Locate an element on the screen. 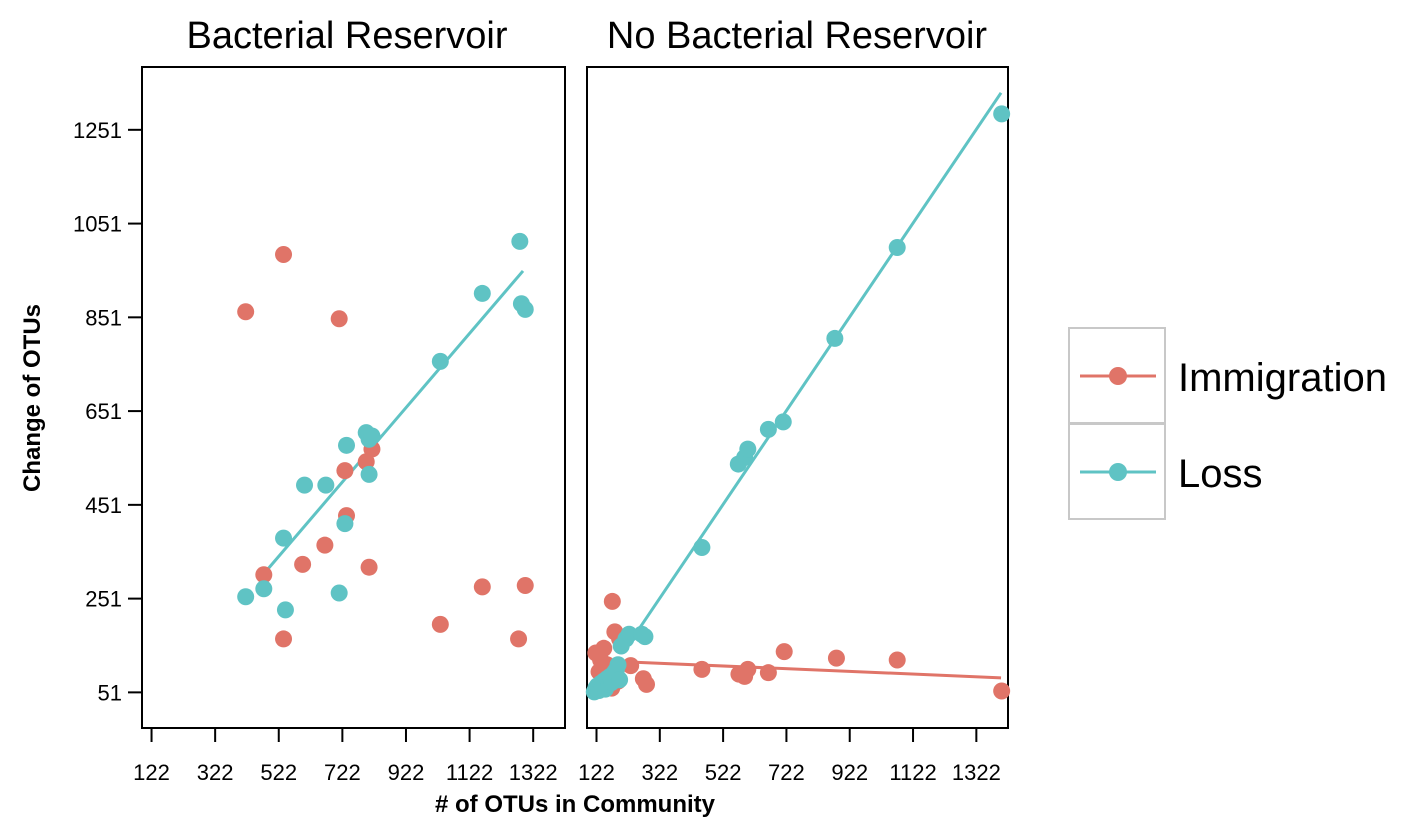 The image size is (1402, 826). fit-line-immigration is located at coordinates (803, 669).